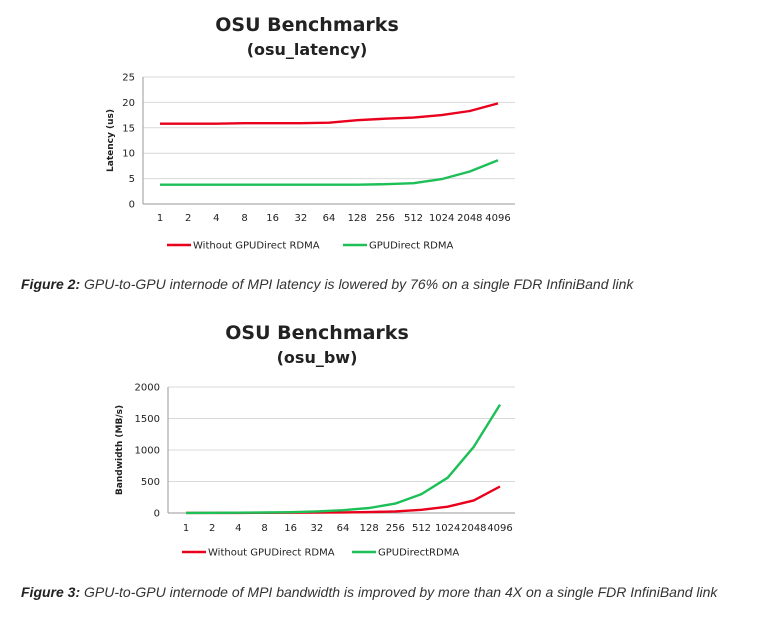 This screenshot has width=777, height=624. What do you see at coordinates (343, 500) in the screenshot?
I see `bandwidth-series-line-without-rdma` at bounding box center [343, 500].